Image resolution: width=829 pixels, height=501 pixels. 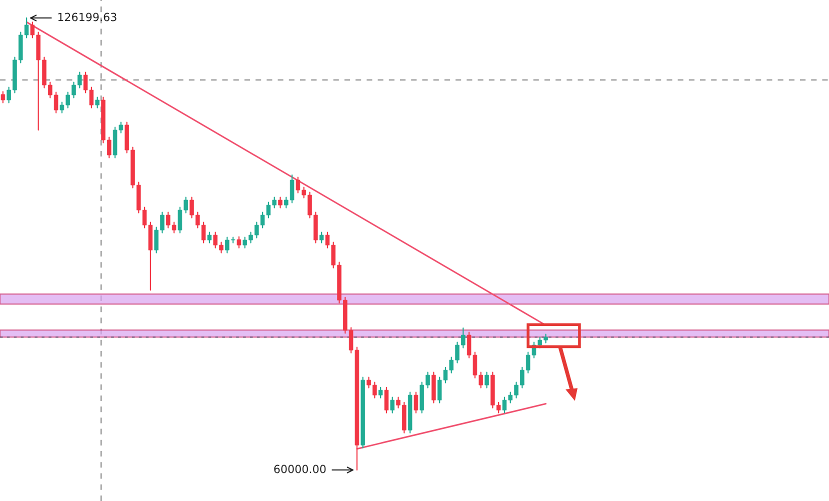 I want to click on annotation: 60000.00, so click(x=300, y=469).